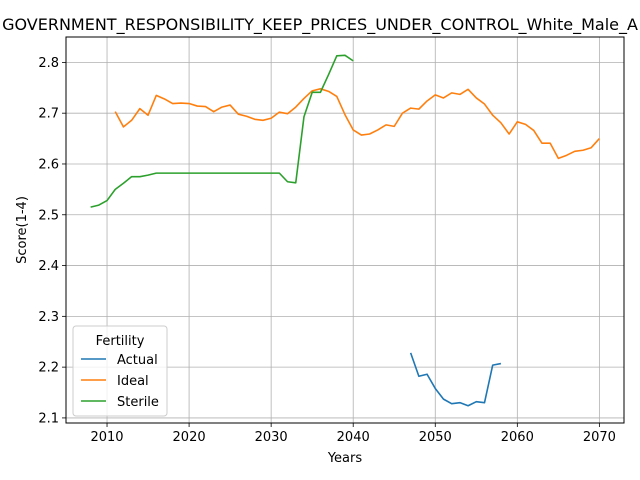 This screenshot has height=480, width=640. What do you see at coordinates (133, 381) in the screenshot?
I see `legend-label-ideal: Ideal` at bounding box center [133, 381].